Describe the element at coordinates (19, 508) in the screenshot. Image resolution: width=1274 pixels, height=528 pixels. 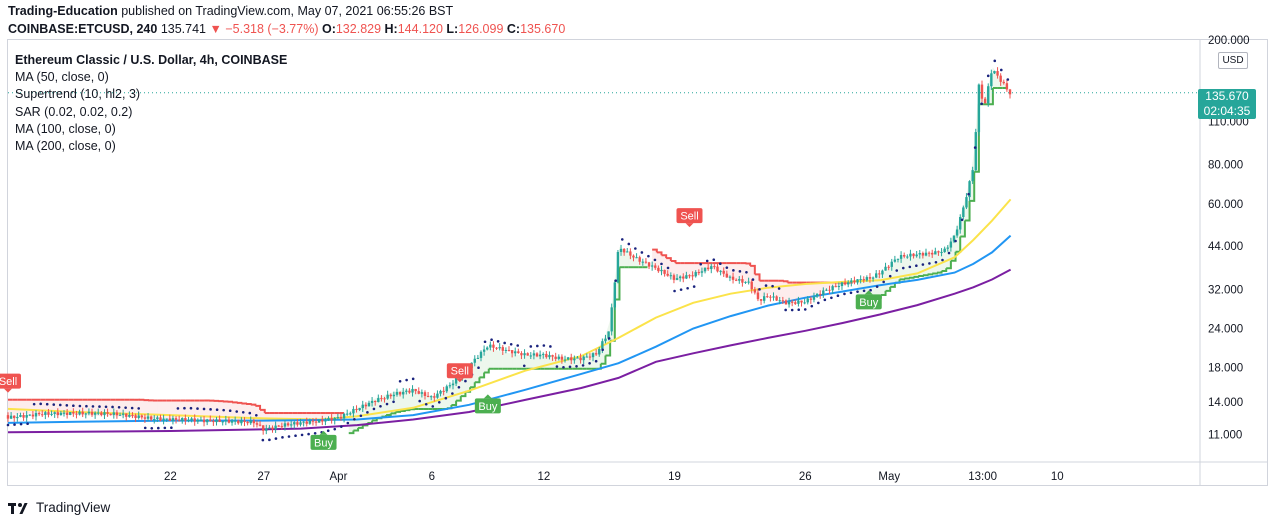
I see `tradingview-logo-icon` at that location.